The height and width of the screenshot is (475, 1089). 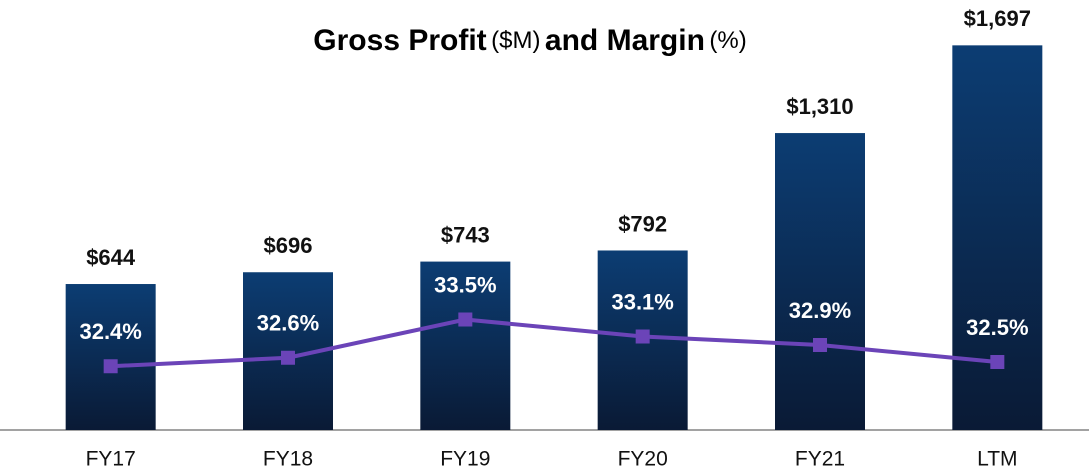 What do you see at coordinates (465, 459) in the screenshot?
I see `x-tick-label: FY19` at bounding box center [465, 459].